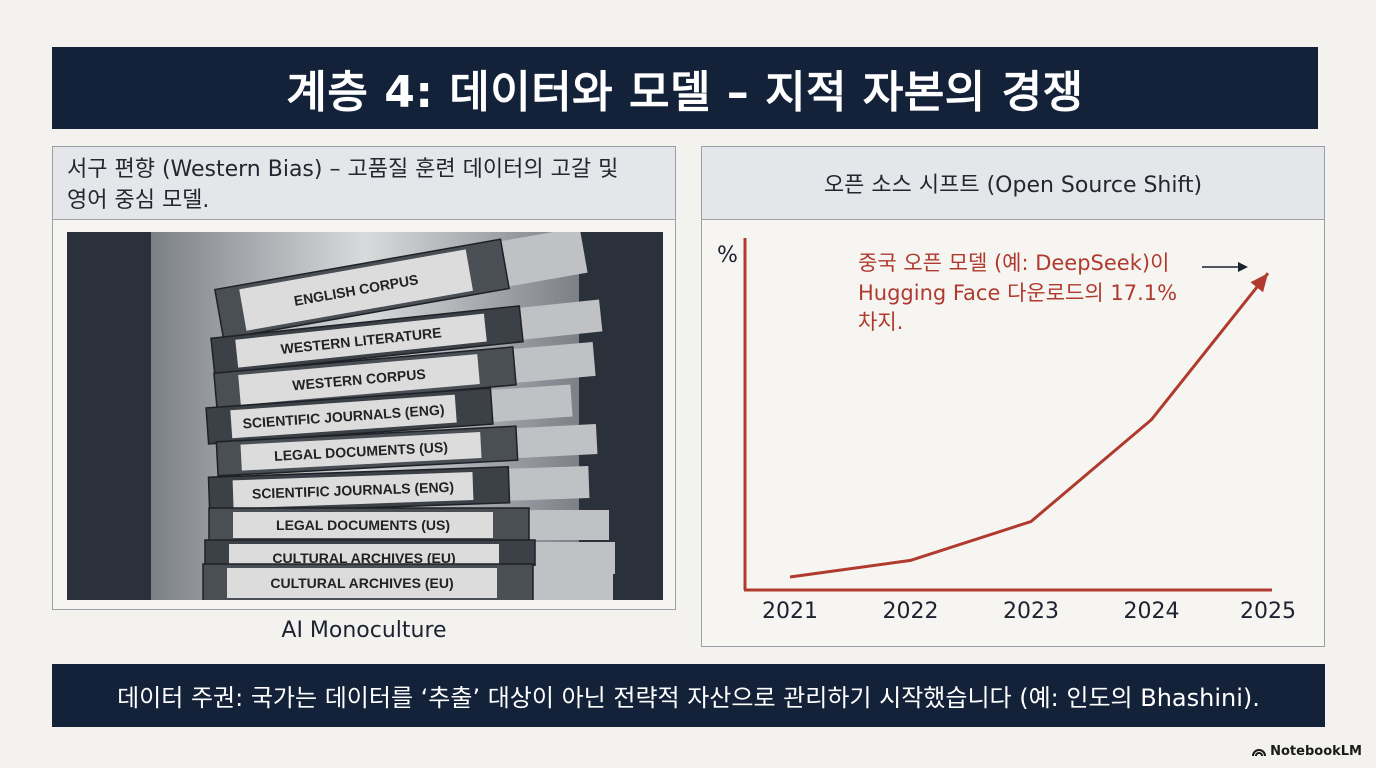 This screenshot has width=1376, height=768. I want to click on annotation-line2: Hugging Face 다운로드의 17.1%, so click(1017, 293).